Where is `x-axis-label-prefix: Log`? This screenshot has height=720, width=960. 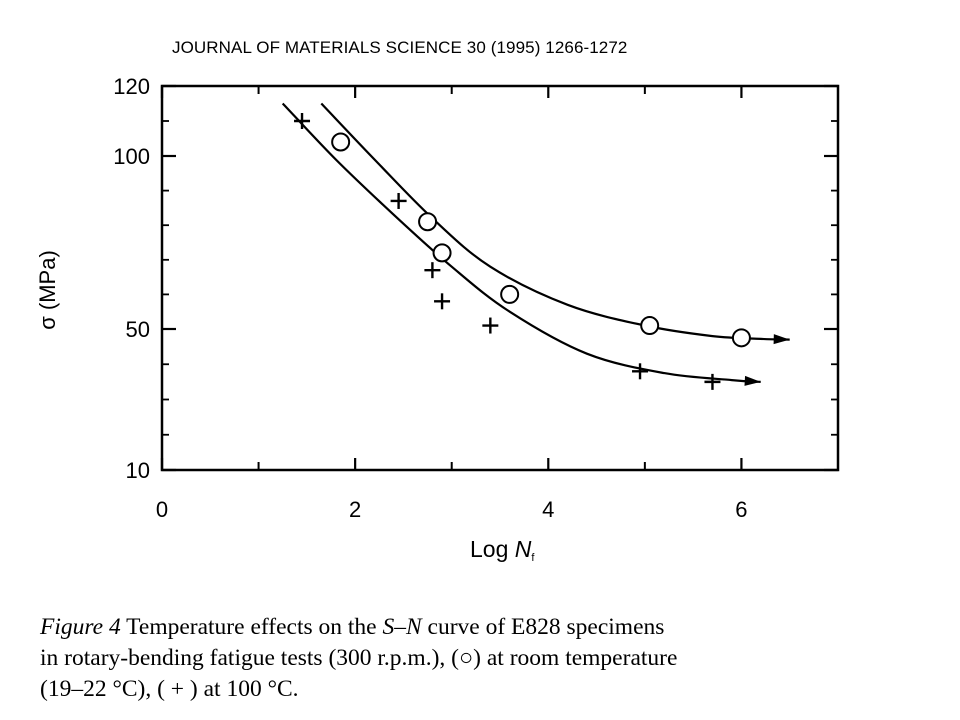 x-axis-label-prefix: Log is located at coordinates (492, 549).